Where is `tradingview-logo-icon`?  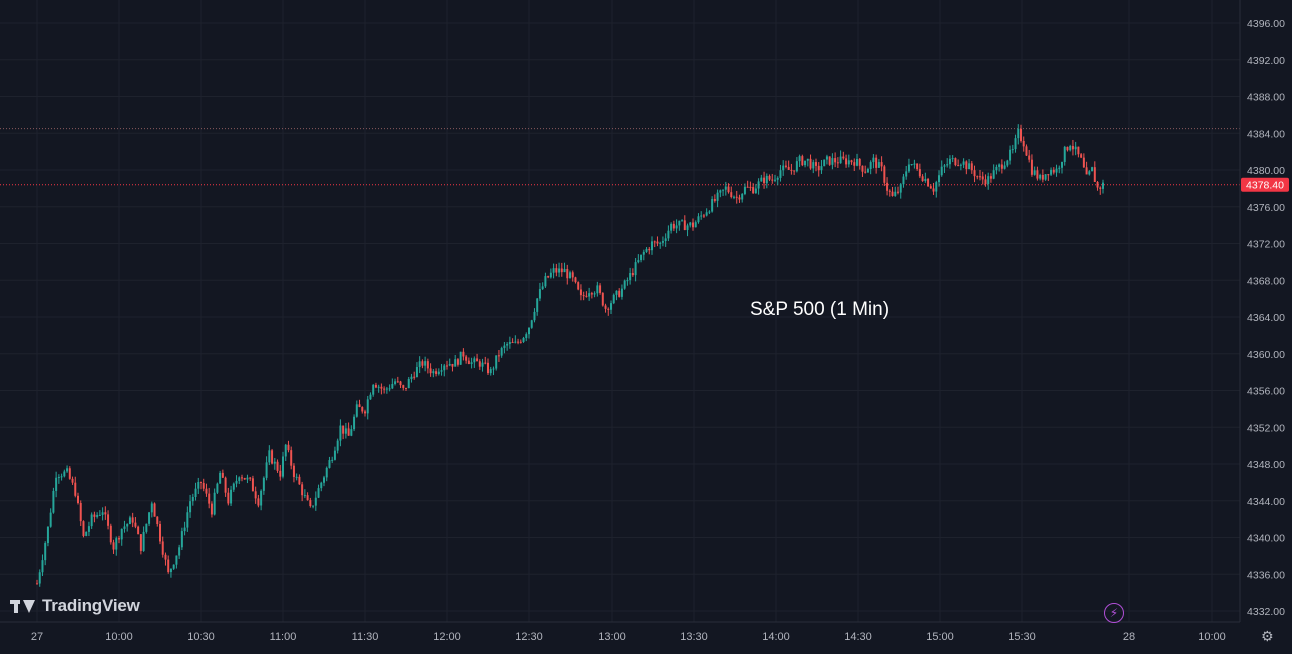
tradingview-logo-icon is located at coordinates (23, 606).